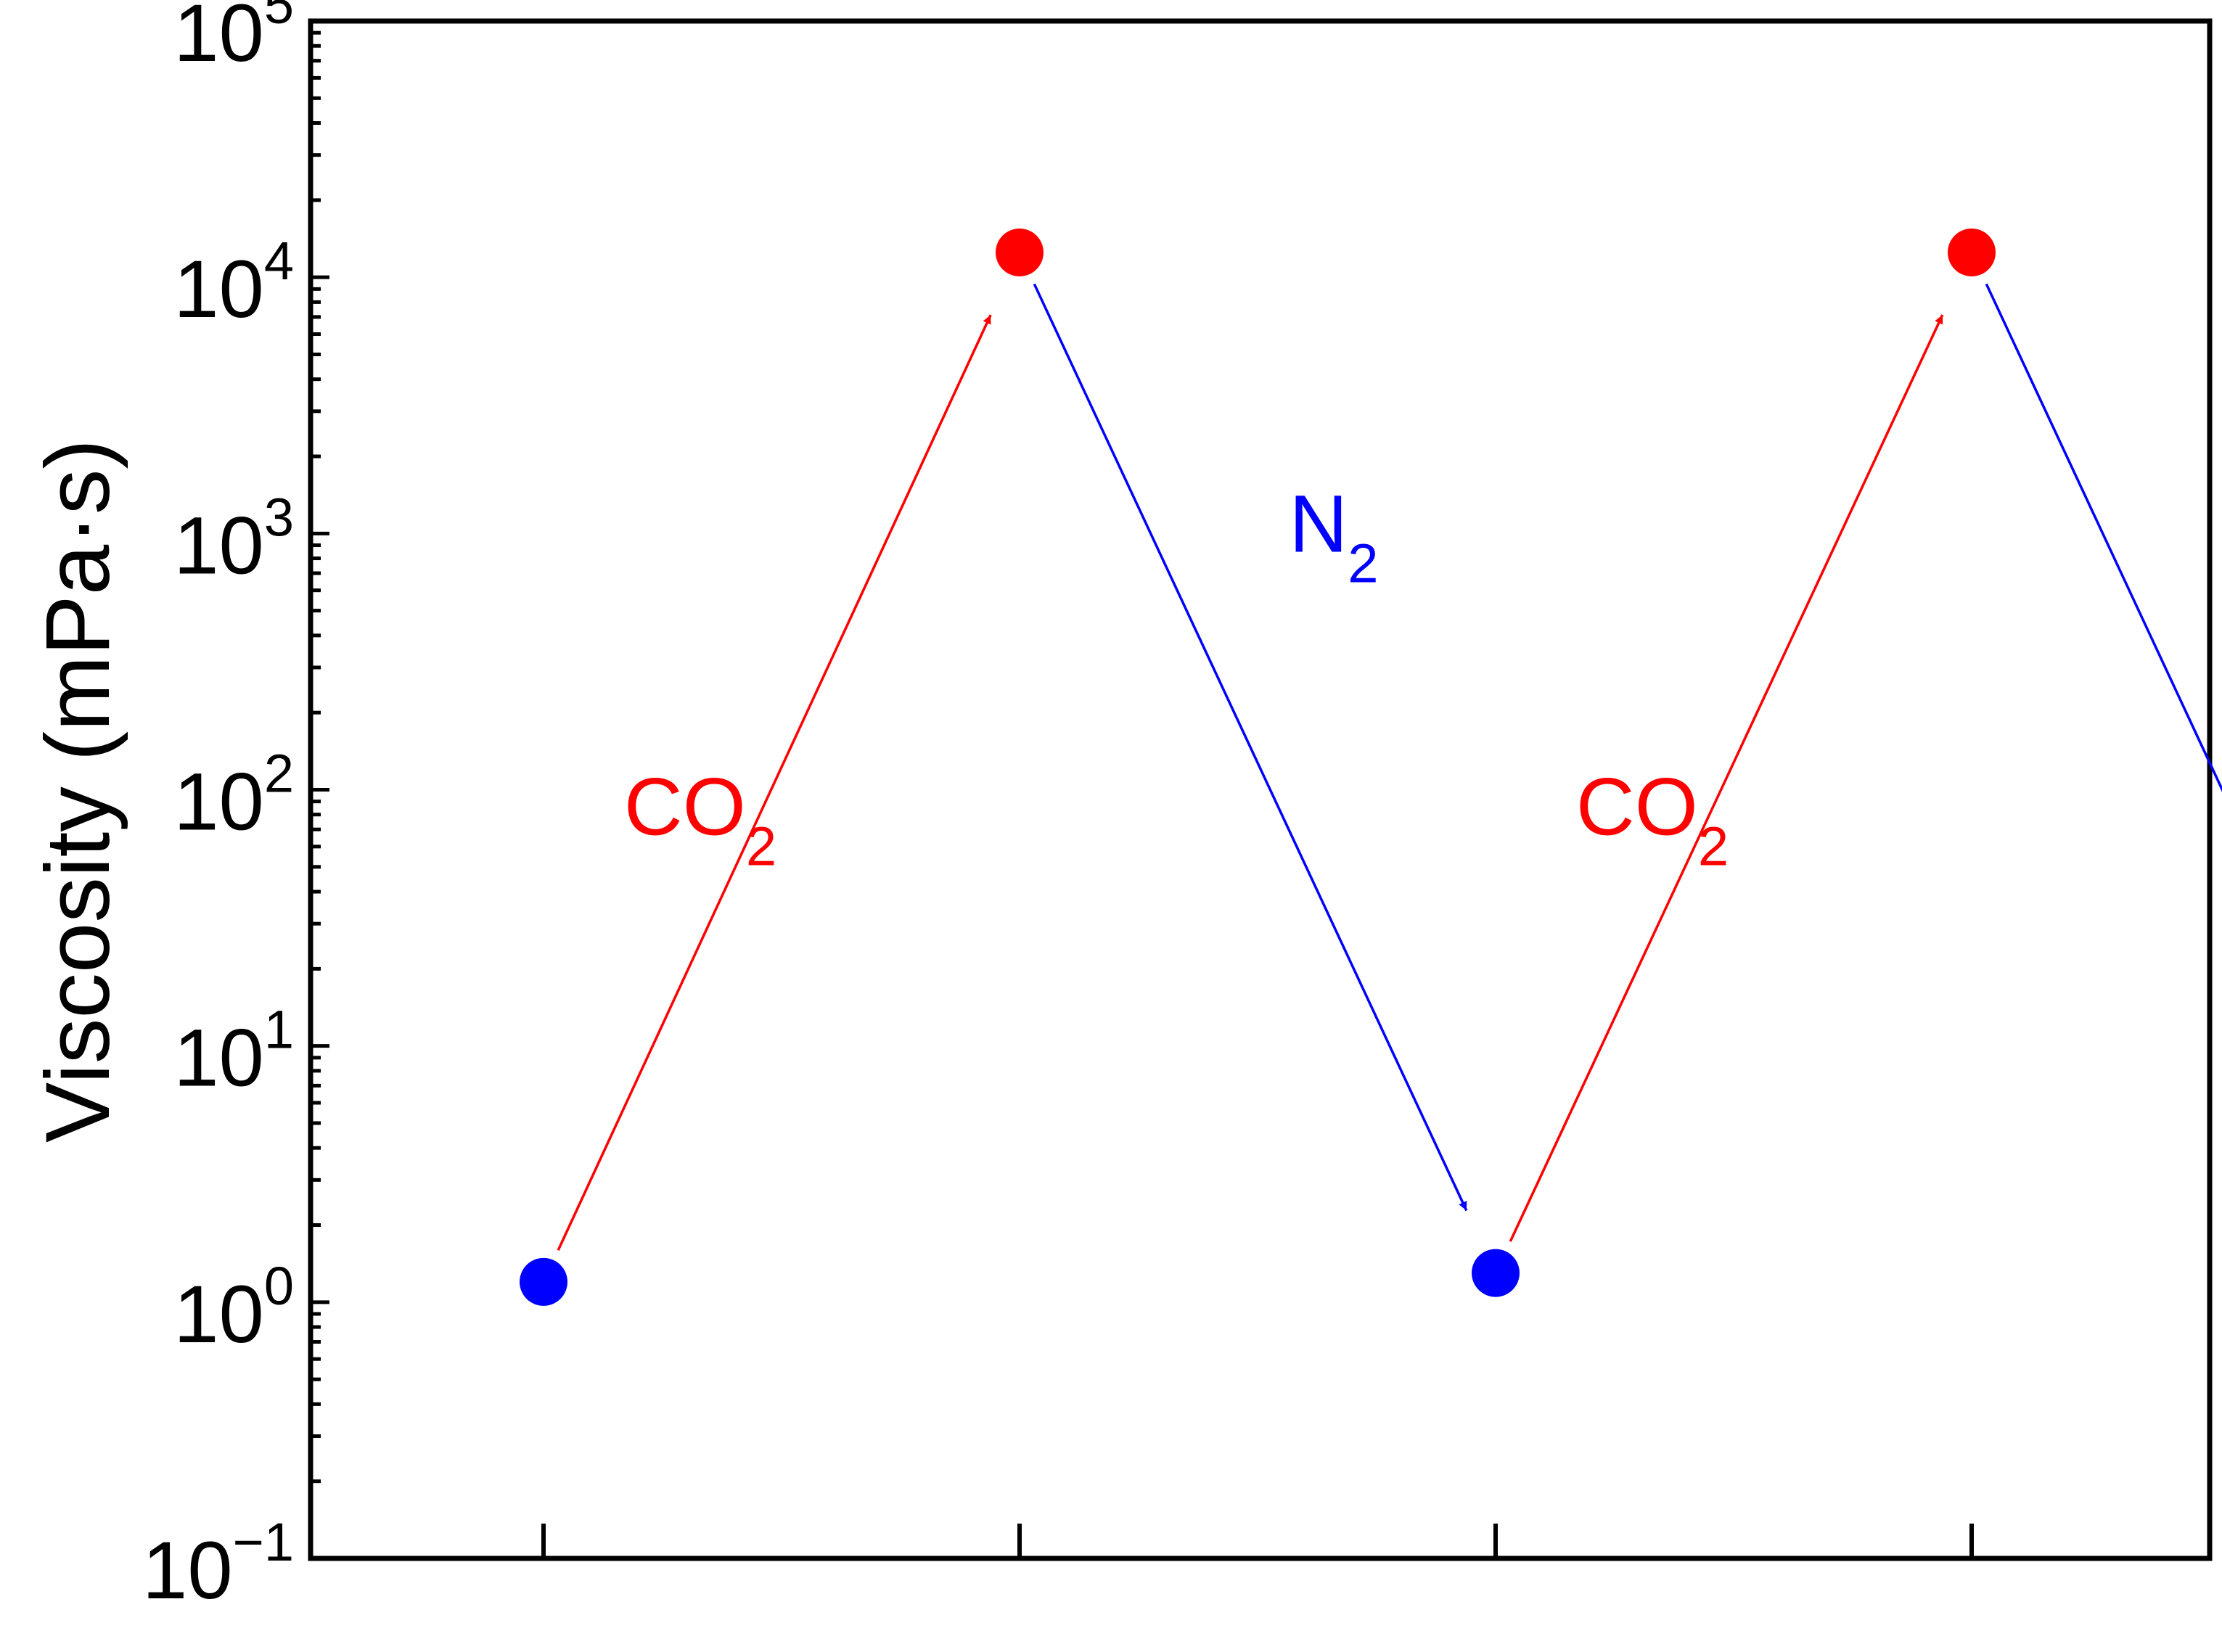 This screenshot has height=1652, width=2222. Describe the element at coordinates (320, 790) in the screenshot. I see `y-axis-ticks` at that location.